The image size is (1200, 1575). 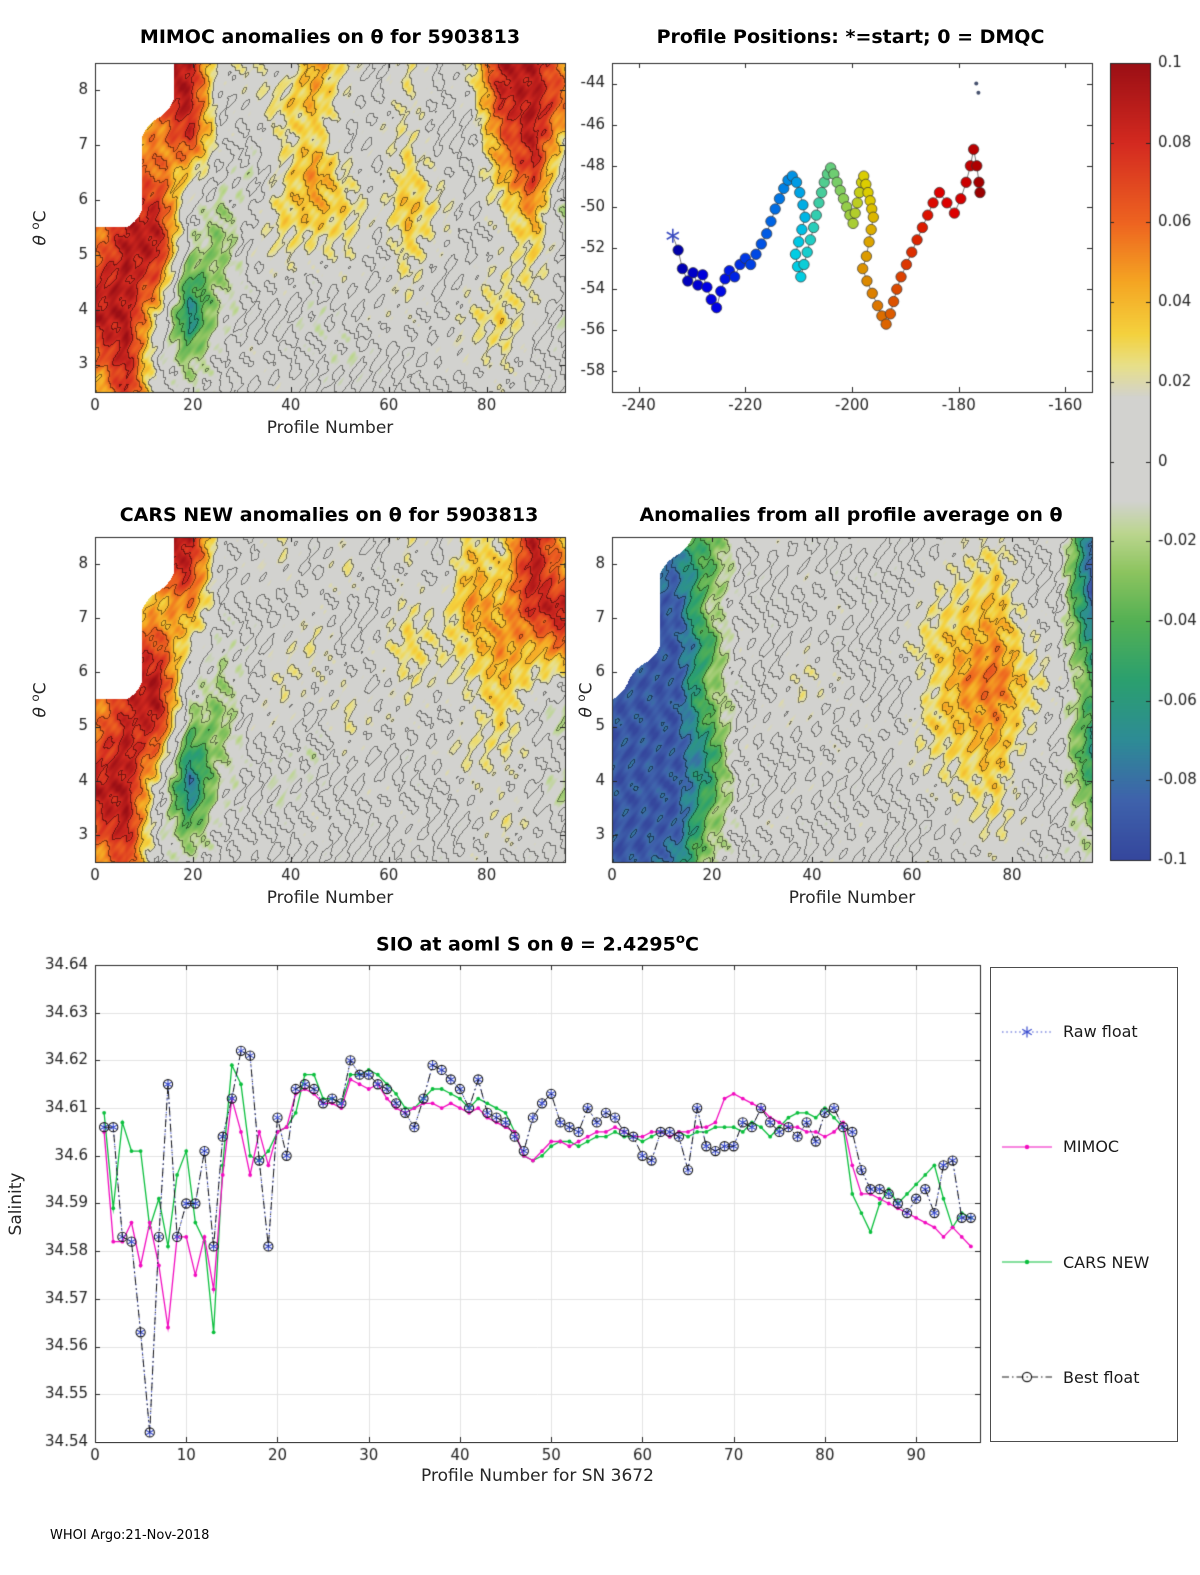 I want to click on cars-ylabel: θ oC, so click(x=39, y=700).